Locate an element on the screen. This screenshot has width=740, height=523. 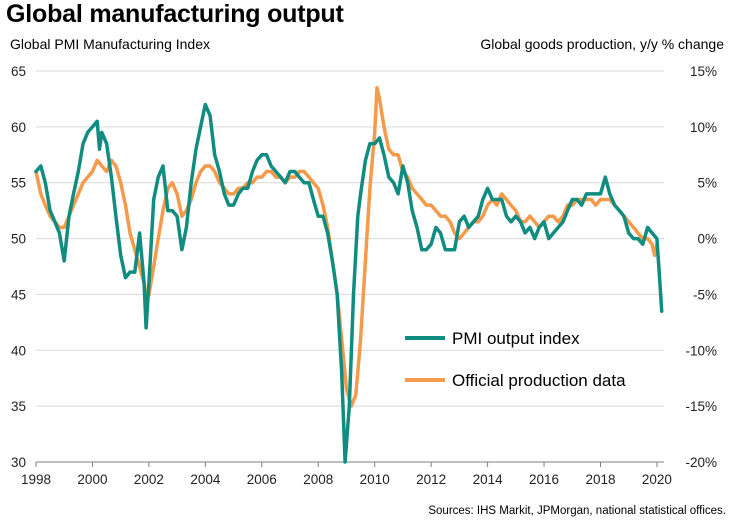
x-tick-label: 2000 is located at coordinates (92, 479).